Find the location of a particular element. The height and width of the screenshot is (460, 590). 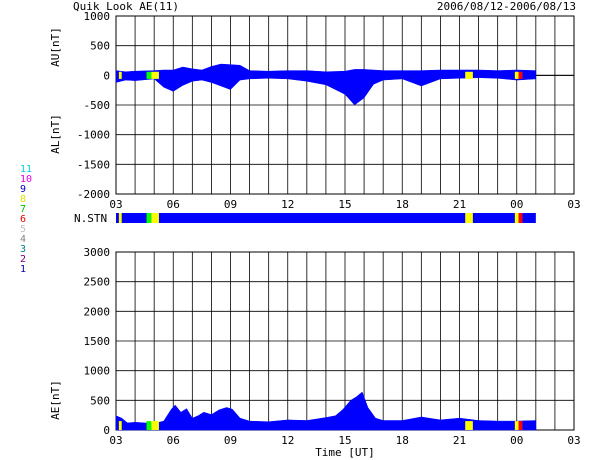

legend-item: 6 is located at coordinates (23, 219).